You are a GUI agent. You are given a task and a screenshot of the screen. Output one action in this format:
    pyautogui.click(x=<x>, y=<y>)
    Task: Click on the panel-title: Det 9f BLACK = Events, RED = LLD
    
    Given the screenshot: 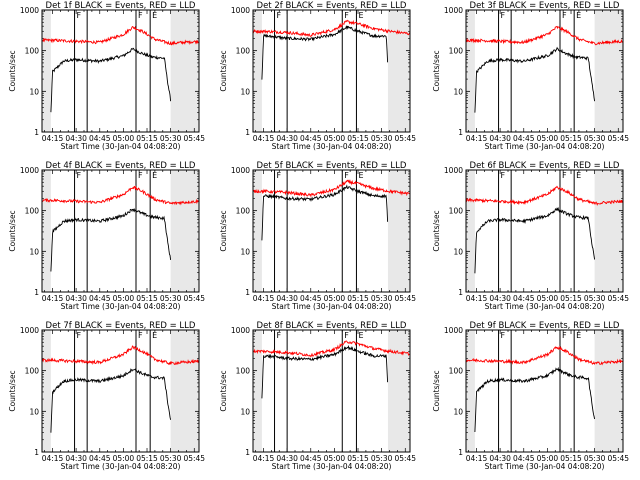 What is the action you would take?
    pyautogui.click(x=545, y=326)
    